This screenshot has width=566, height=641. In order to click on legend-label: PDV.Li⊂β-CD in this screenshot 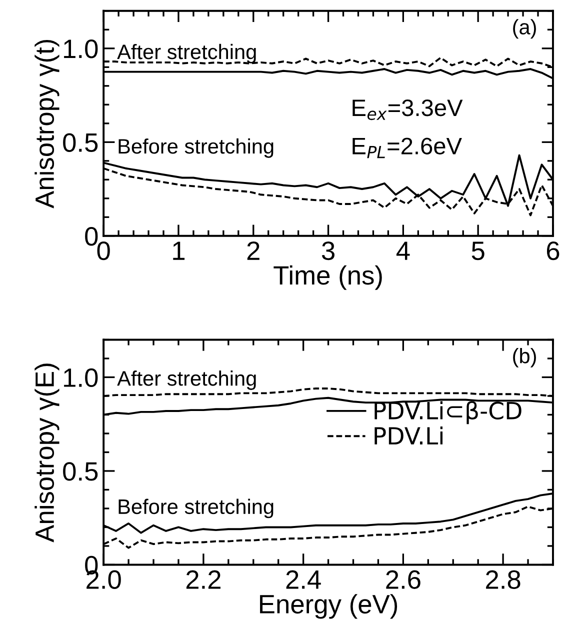, I will do `click(448, 412)`.